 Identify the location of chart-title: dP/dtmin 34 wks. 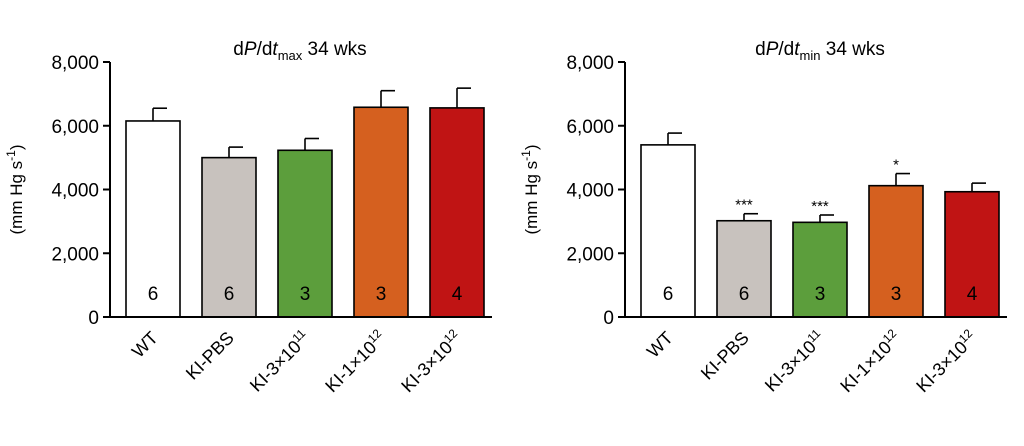
(820, 51).